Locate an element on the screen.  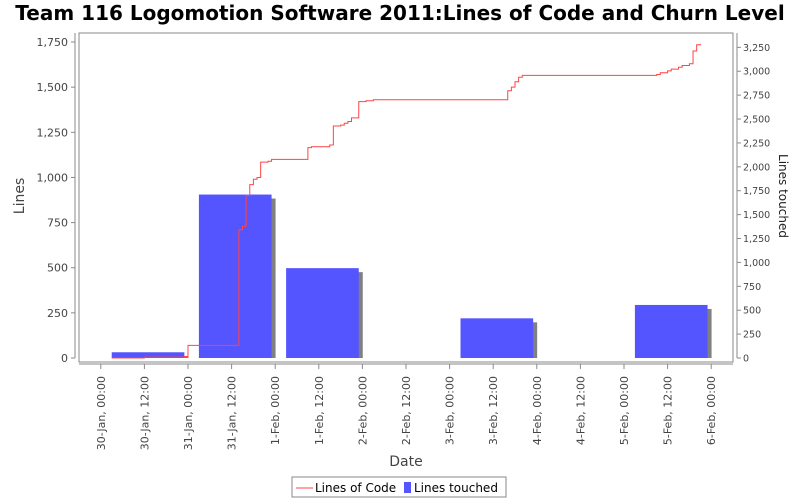
y2-tick-label: 1,250 is located at coordinates (756, 239).